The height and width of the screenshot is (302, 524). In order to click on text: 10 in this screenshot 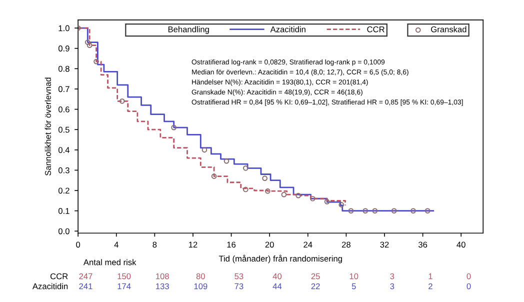, I will do `click(354, 276)`.